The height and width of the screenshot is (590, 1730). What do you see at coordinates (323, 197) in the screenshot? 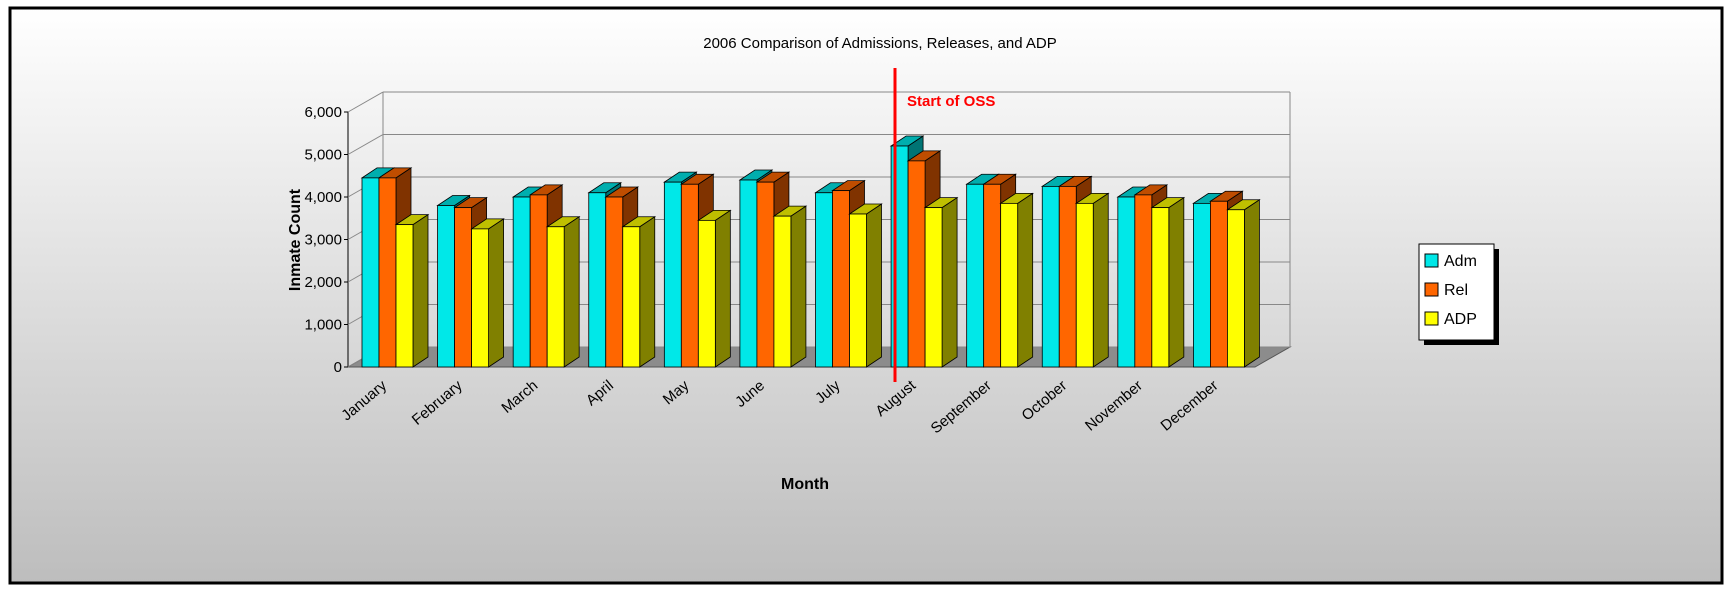
I see `y-tick-label: 4,000` at bounding box center [323, 197].